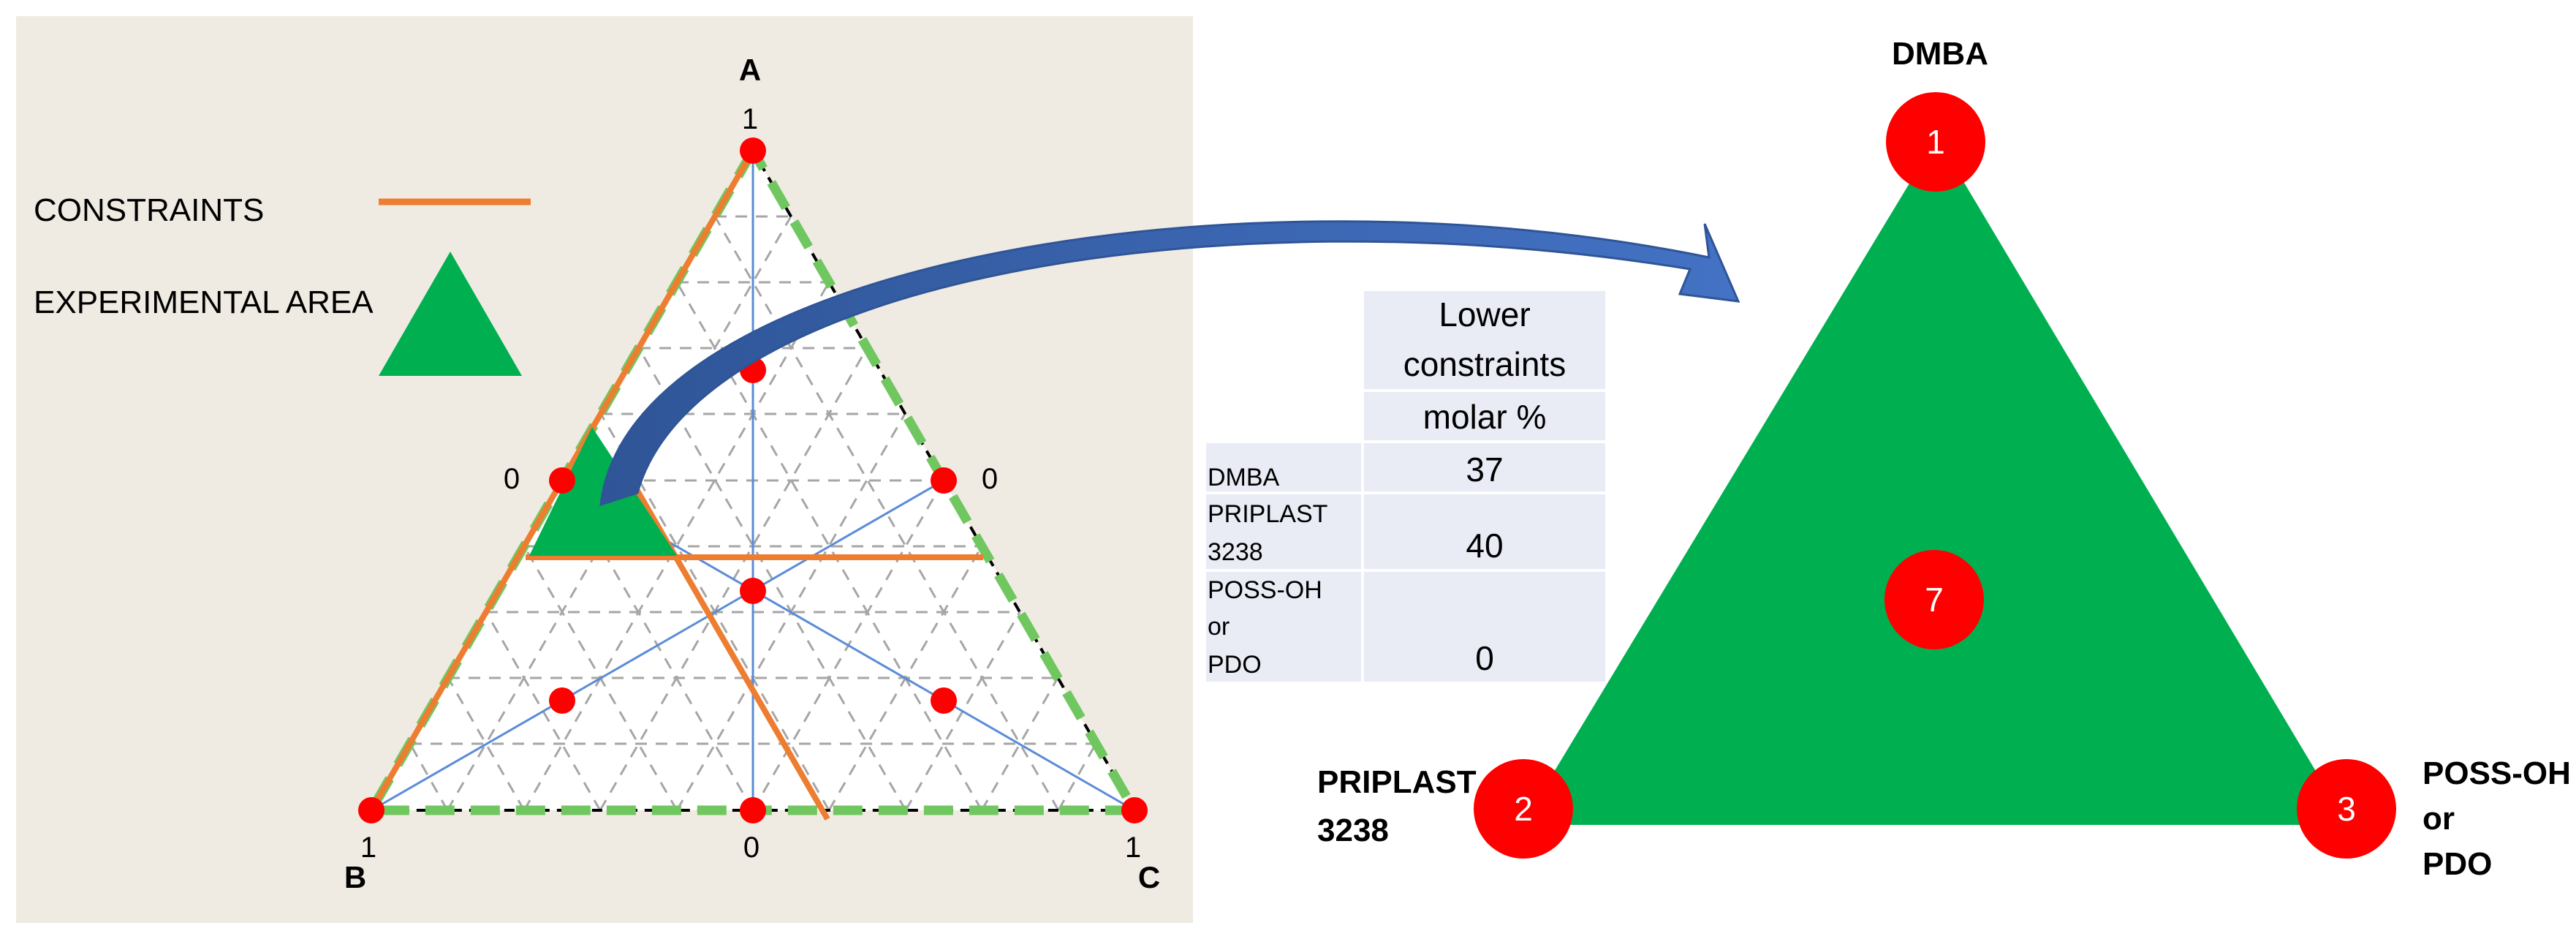  I want to click on legend-constraints-label: CONSTRAINTS, so click(149, 210).